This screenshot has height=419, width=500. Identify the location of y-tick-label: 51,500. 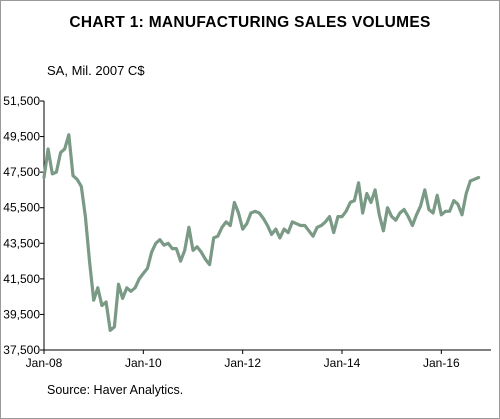
(21, 101).